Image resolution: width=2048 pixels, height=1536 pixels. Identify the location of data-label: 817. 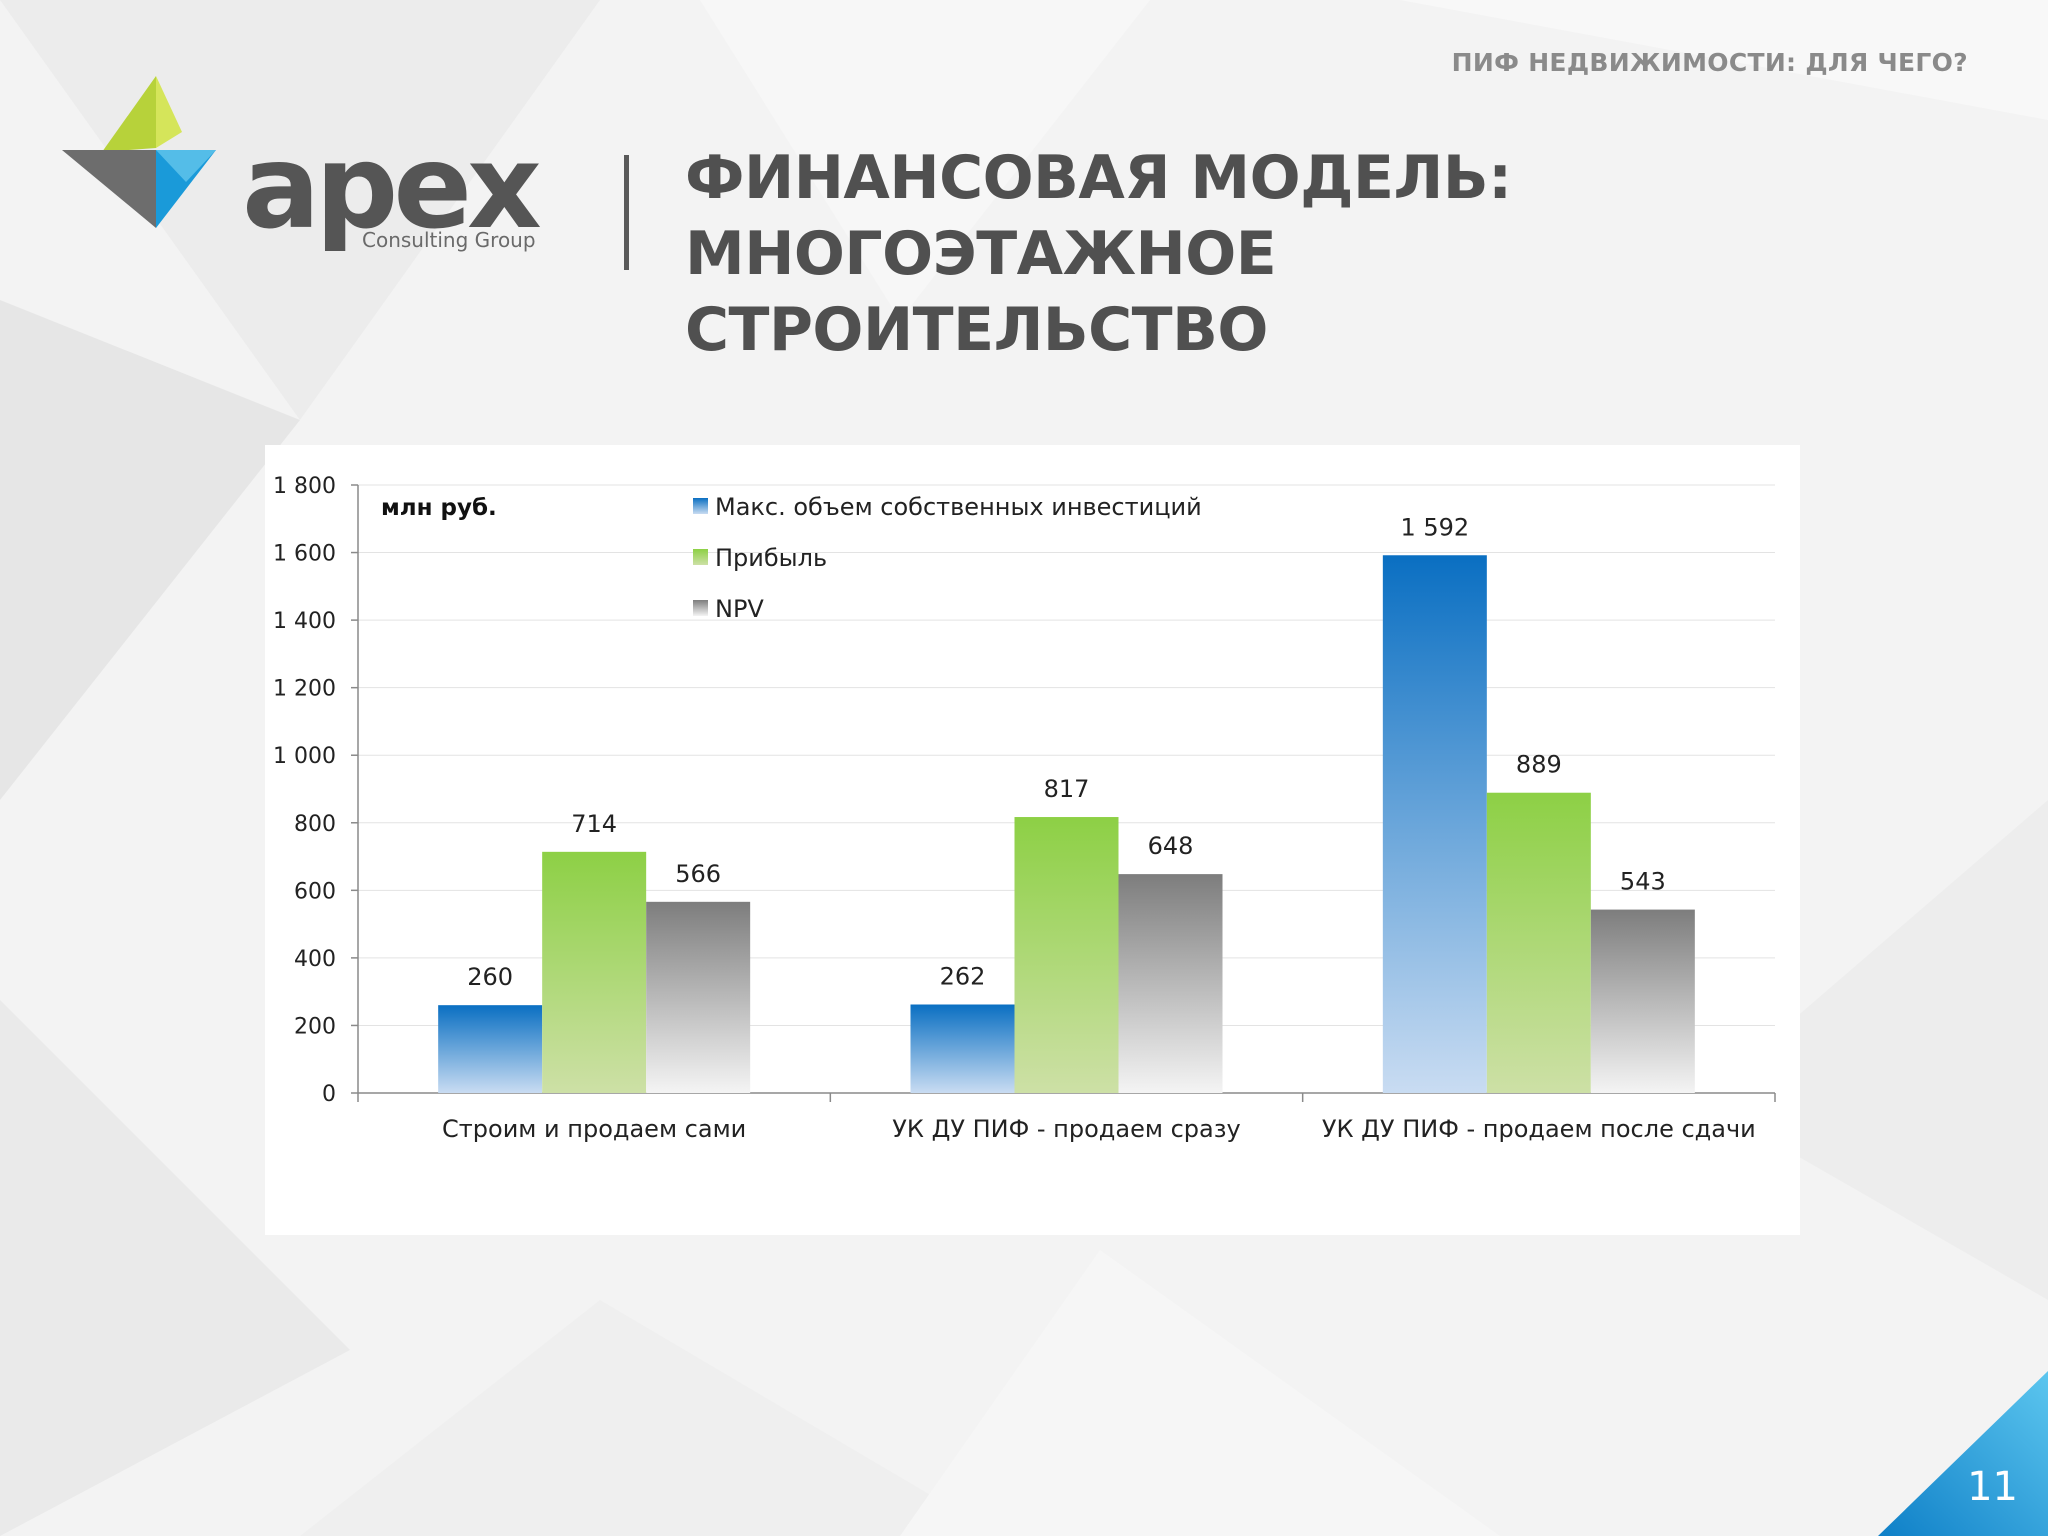
(1067, 789).